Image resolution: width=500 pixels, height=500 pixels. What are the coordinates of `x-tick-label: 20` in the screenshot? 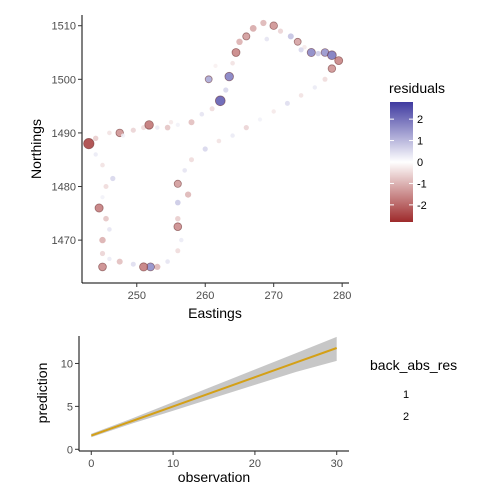 It's located at (255, 464).